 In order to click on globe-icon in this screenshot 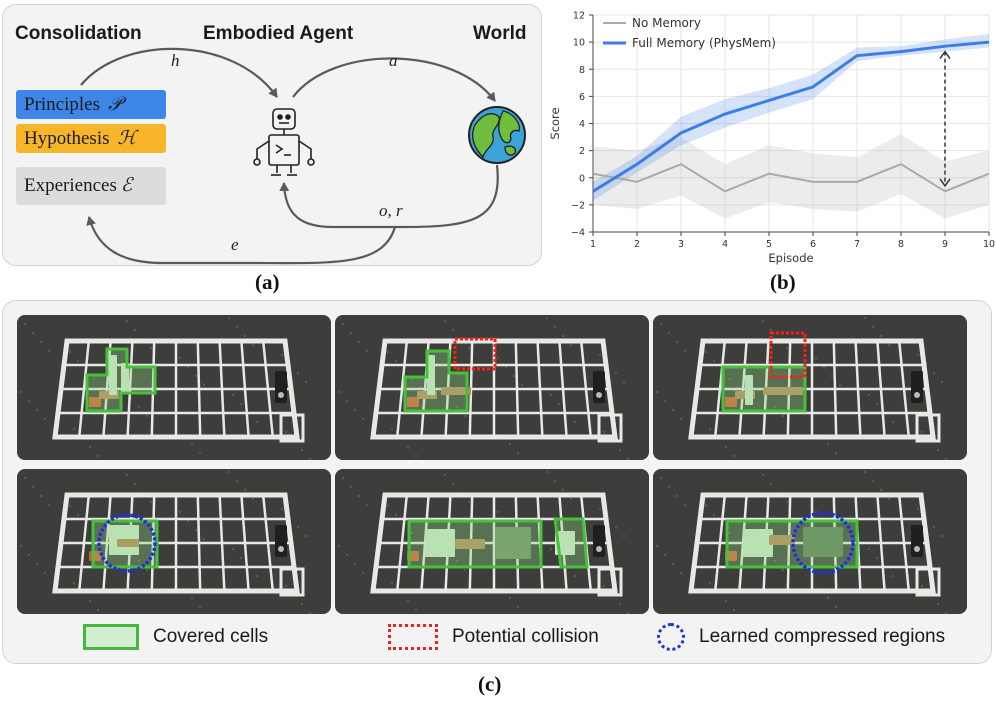, I will do `click(497, 135)`.